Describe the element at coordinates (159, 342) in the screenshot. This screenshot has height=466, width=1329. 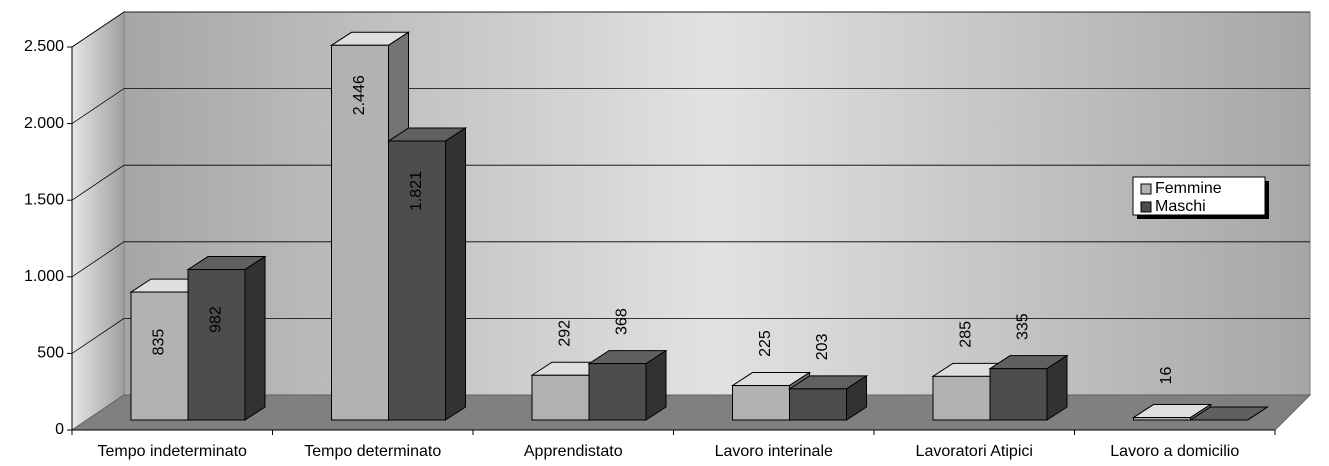
I see `data-label: 835` at that location.